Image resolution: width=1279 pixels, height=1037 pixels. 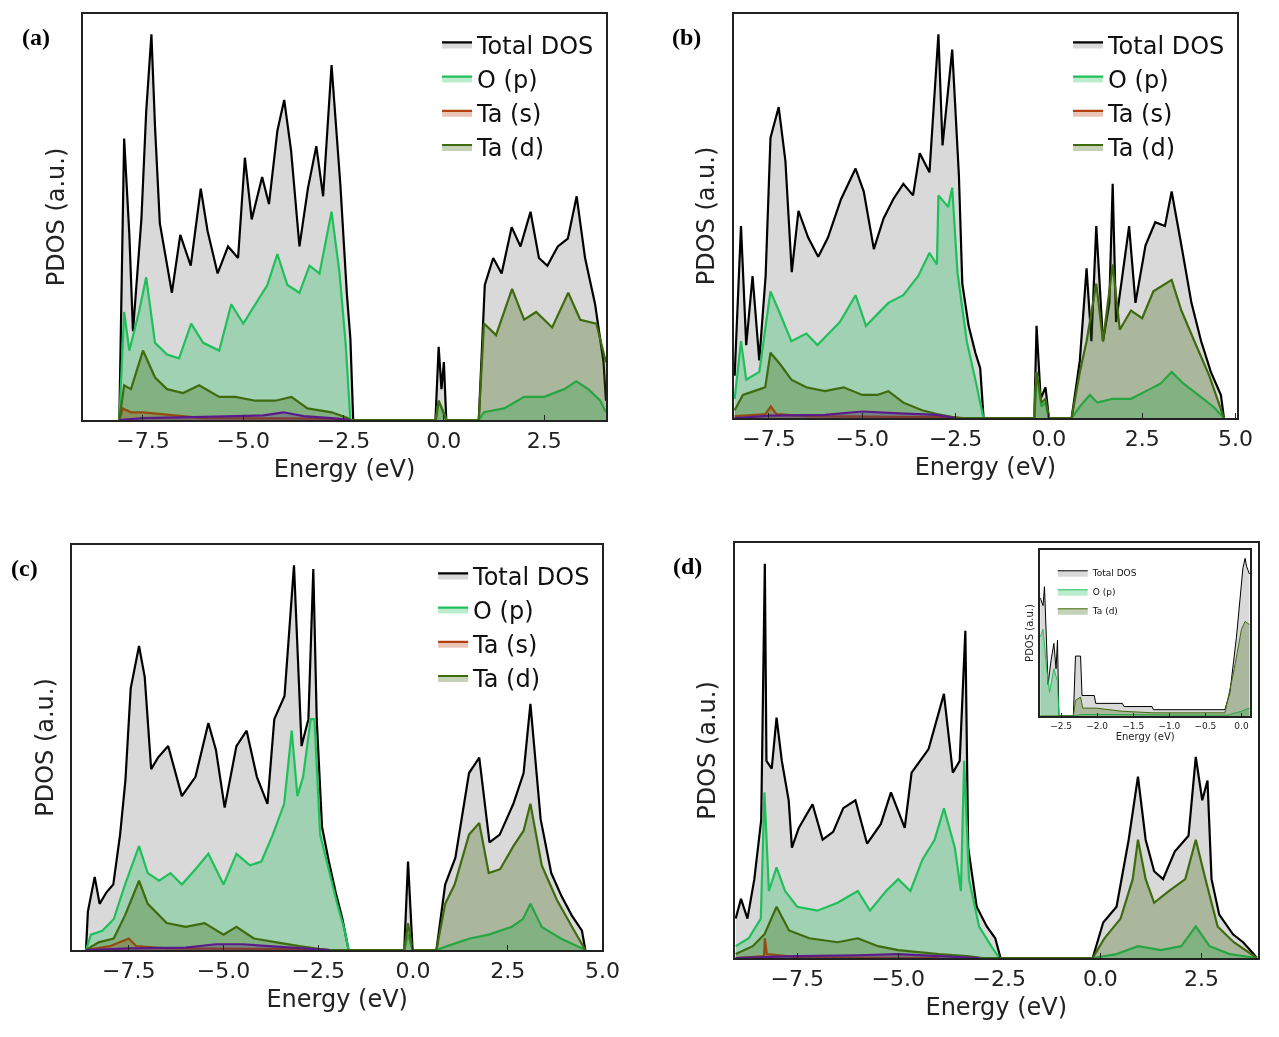 I want to click on chart-title: (d), so click(x=688, y=566).